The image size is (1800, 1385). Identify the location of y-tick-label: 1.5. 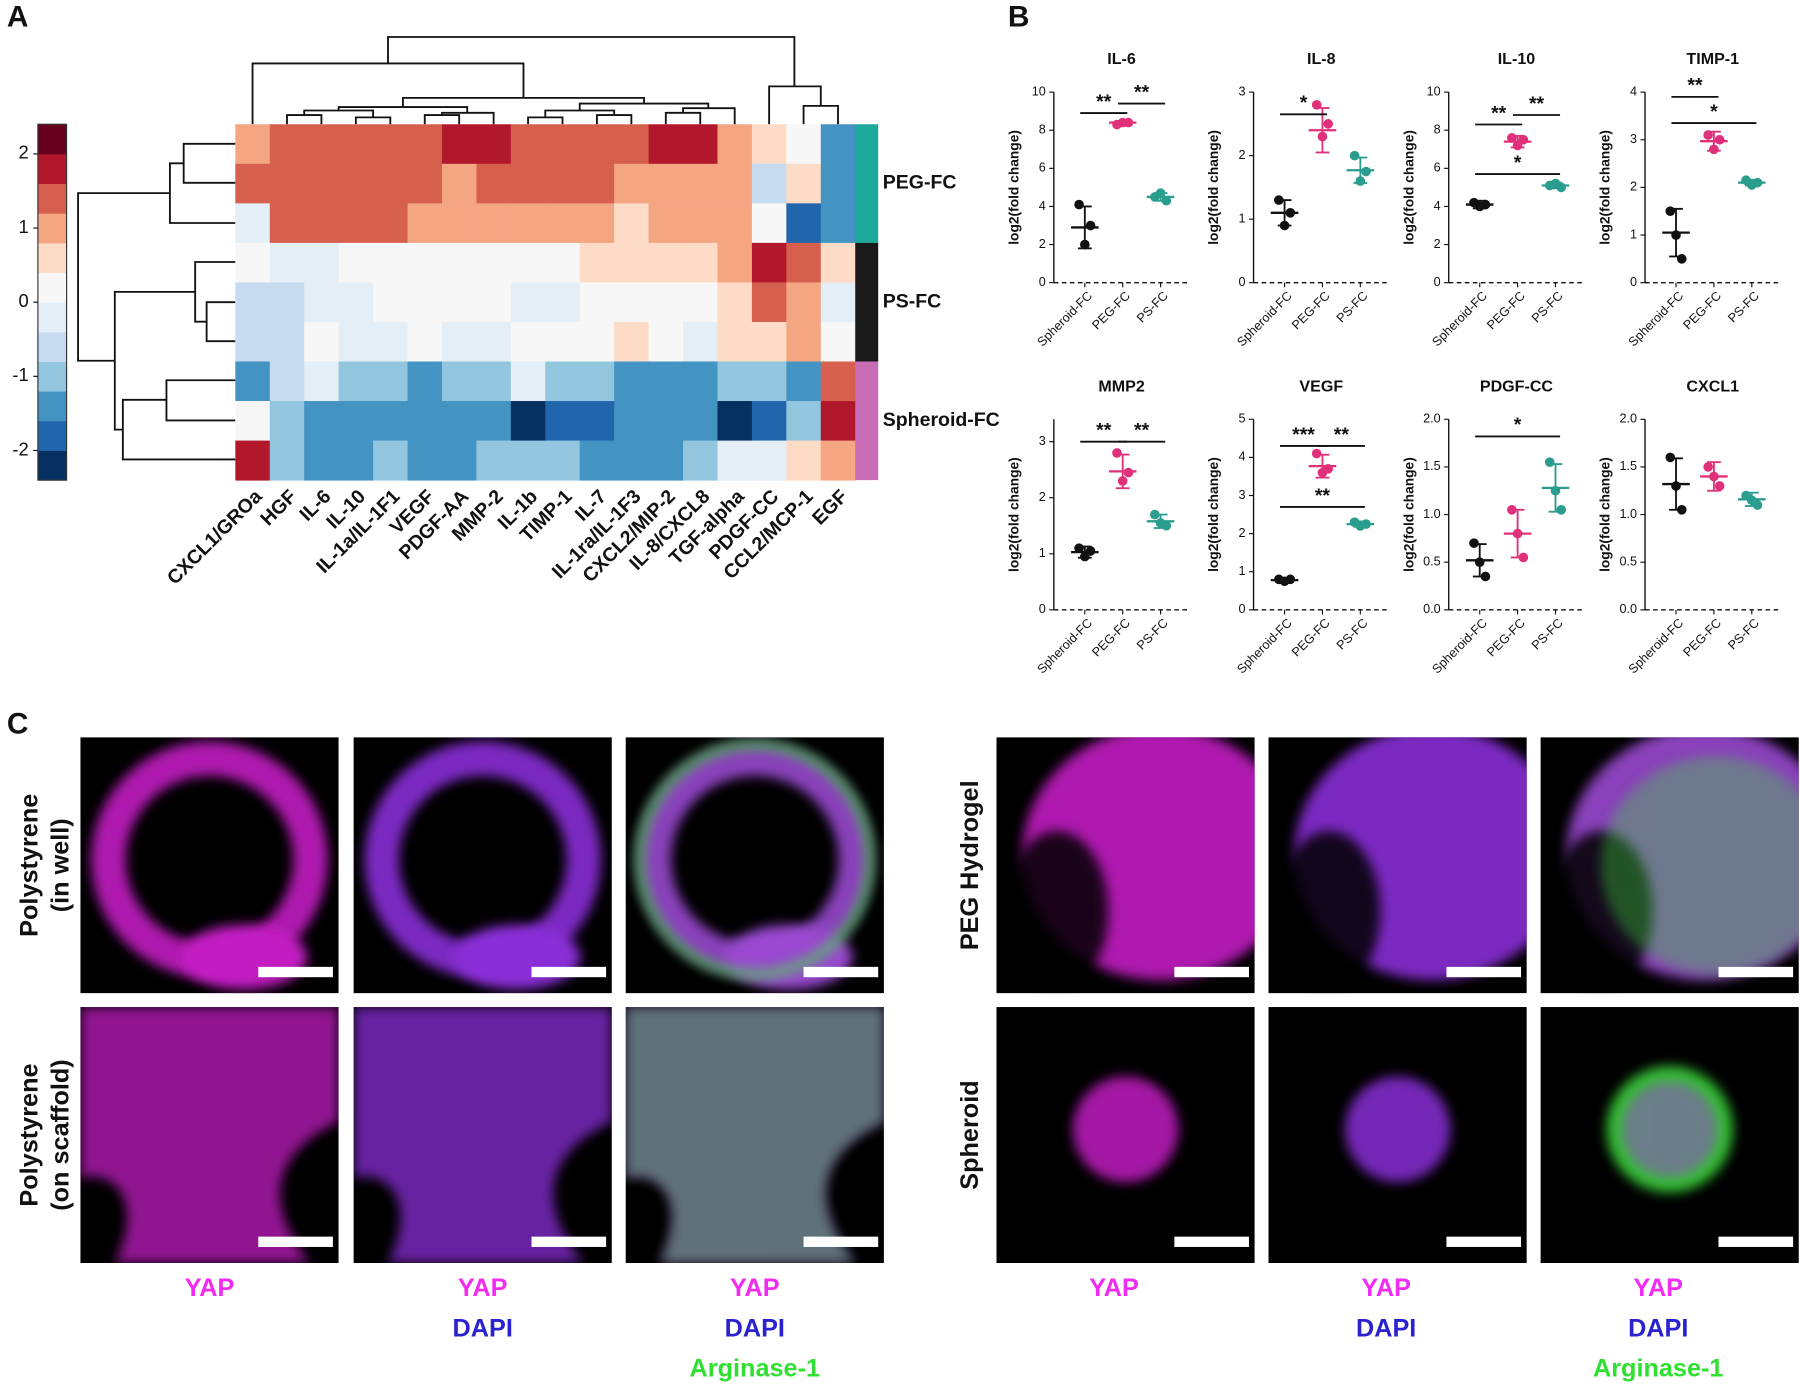
(1628, 466).